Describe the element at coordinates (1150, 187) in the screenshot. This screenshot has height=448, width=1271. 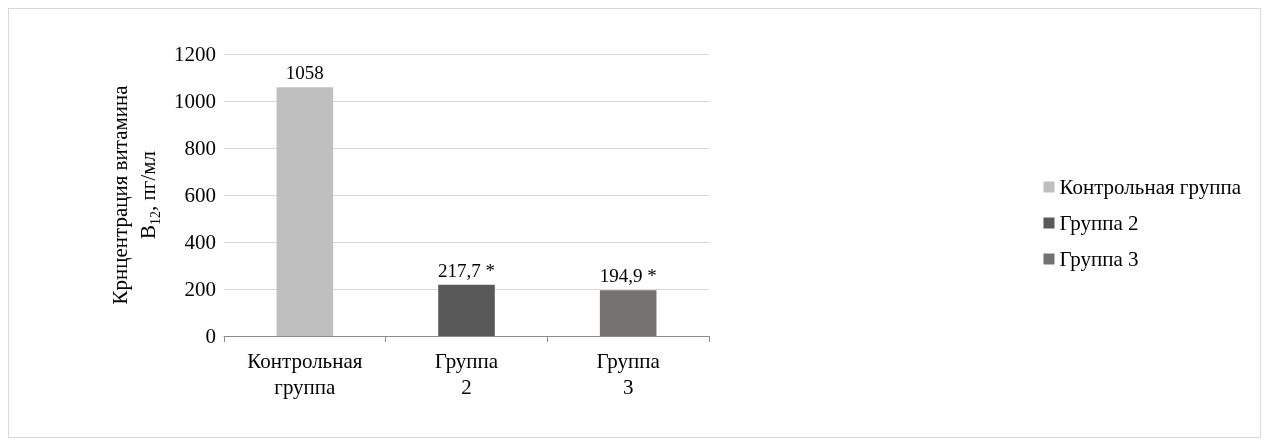
I see `legend-label: Контрольная группа` at that location.